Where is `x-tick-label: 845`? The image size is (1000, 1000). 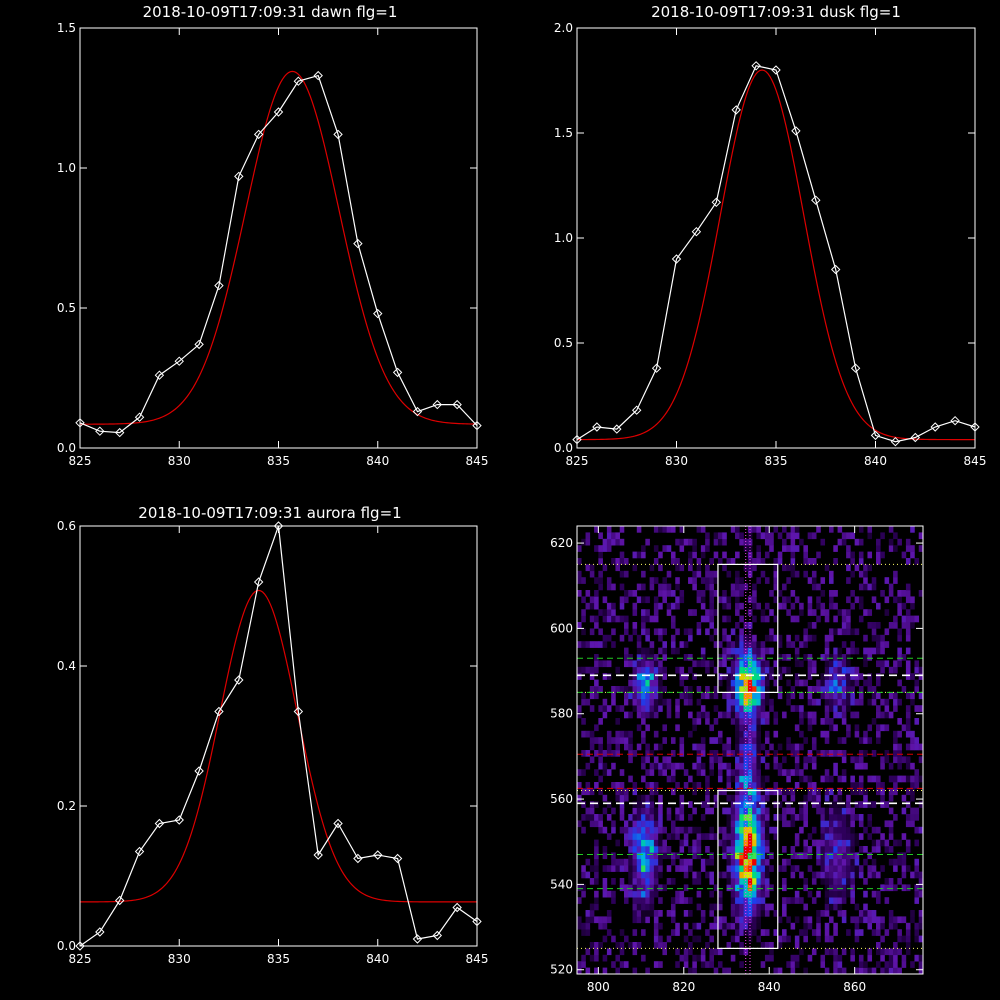
x-tick-label: 845 is located at coordinates (477, 461).